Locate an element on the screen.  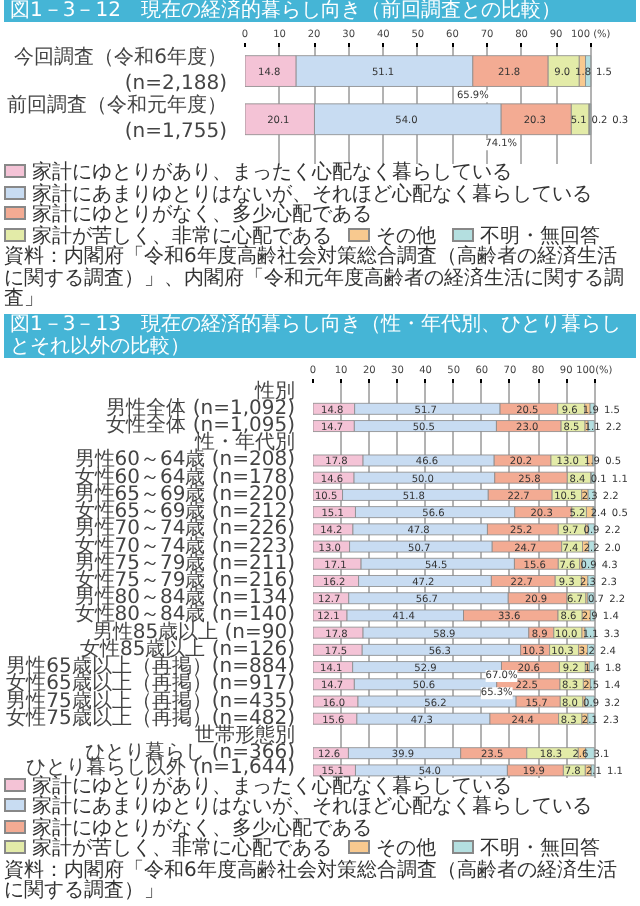
y-tick-label: 性別 is located at coordinates (274, 389).